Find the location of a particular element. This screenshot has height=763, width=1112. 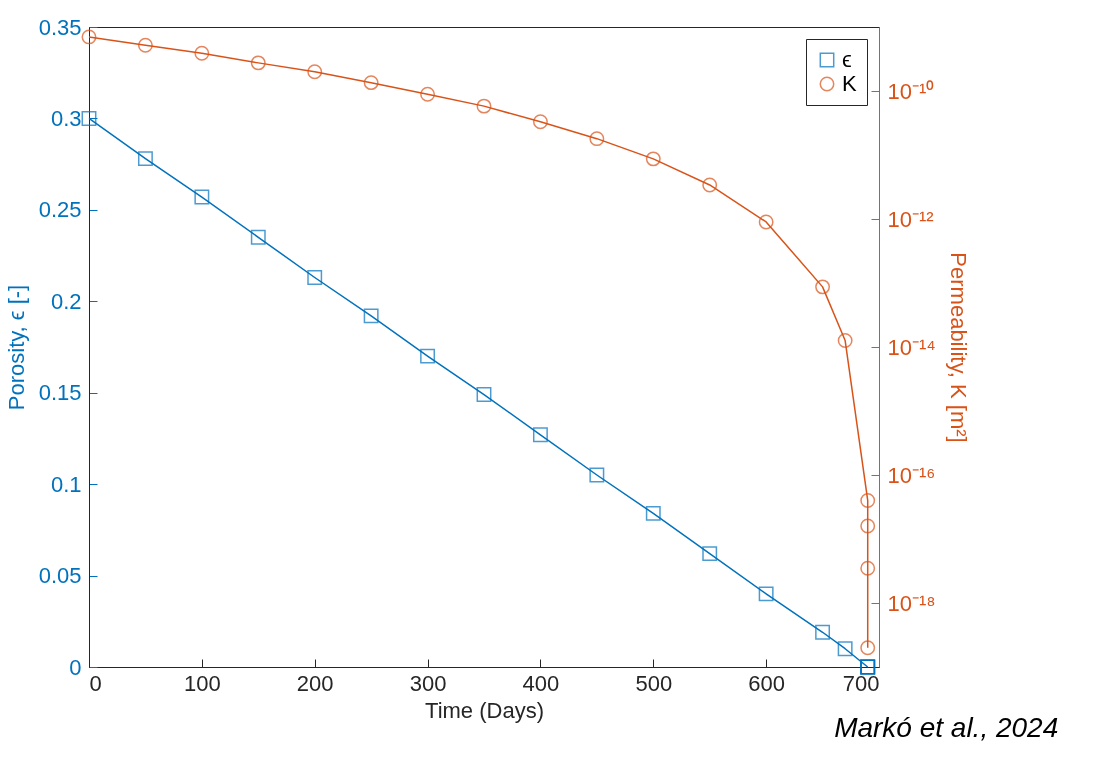

x-tick-label: 100 is located at coordinates (202, 683).